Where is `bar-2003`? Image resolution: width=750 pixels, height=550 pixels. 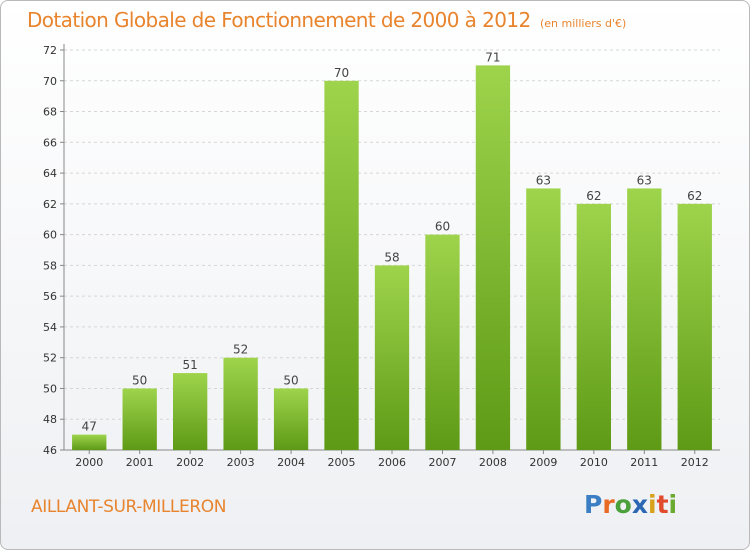 bar-2003 is located at coordinates (240, 403).